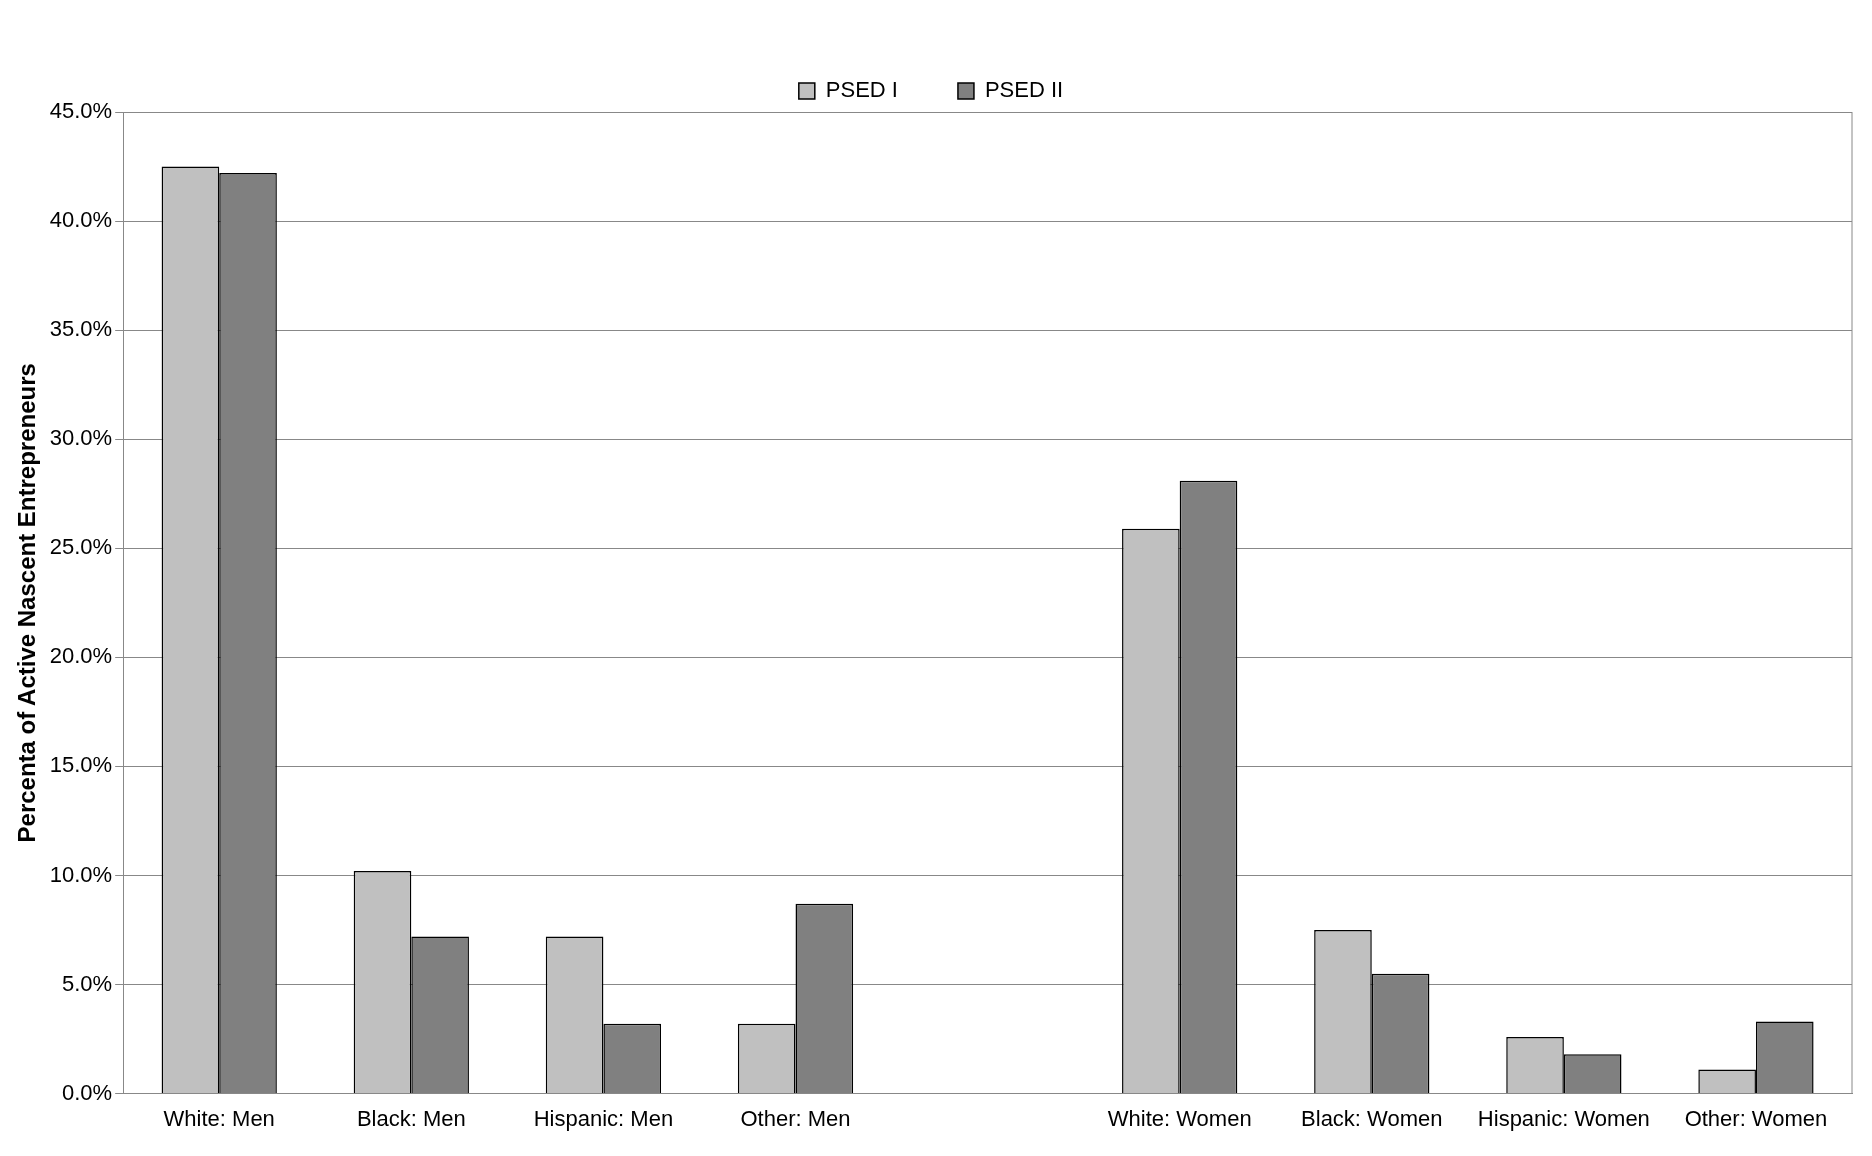  Describe the element at coordinates (795, 1118) in the screenshot. I see `x-tick-label: Other: Men` at that location.